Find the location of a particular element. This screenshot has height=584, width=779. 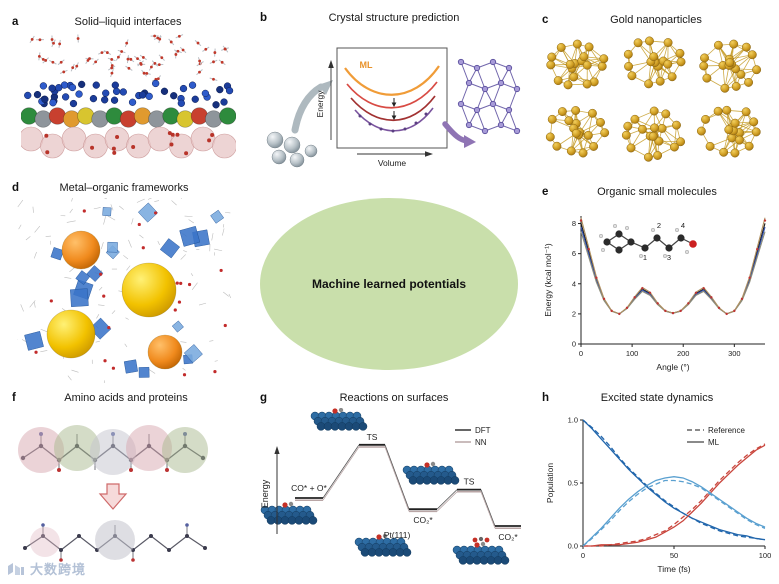

svg-text: Angle (°) is located at coordinates (672, 367).